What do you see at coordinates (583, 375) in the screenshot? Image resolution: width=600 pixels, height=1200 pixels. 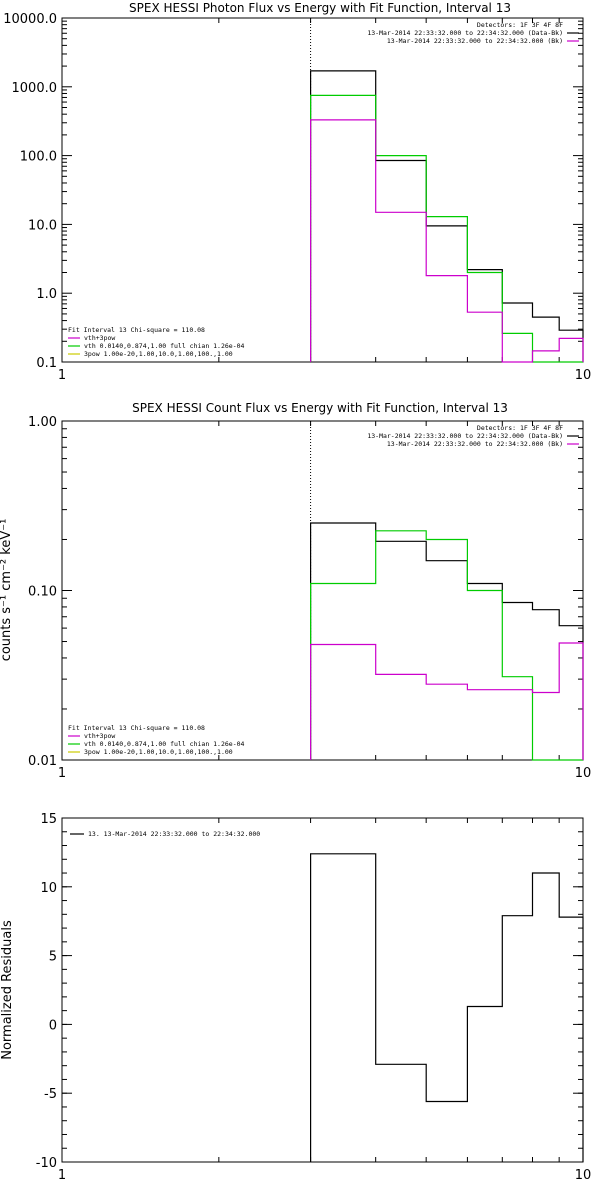 I see `photon-x-tick-label: 10` at bounding box center [583, 375].